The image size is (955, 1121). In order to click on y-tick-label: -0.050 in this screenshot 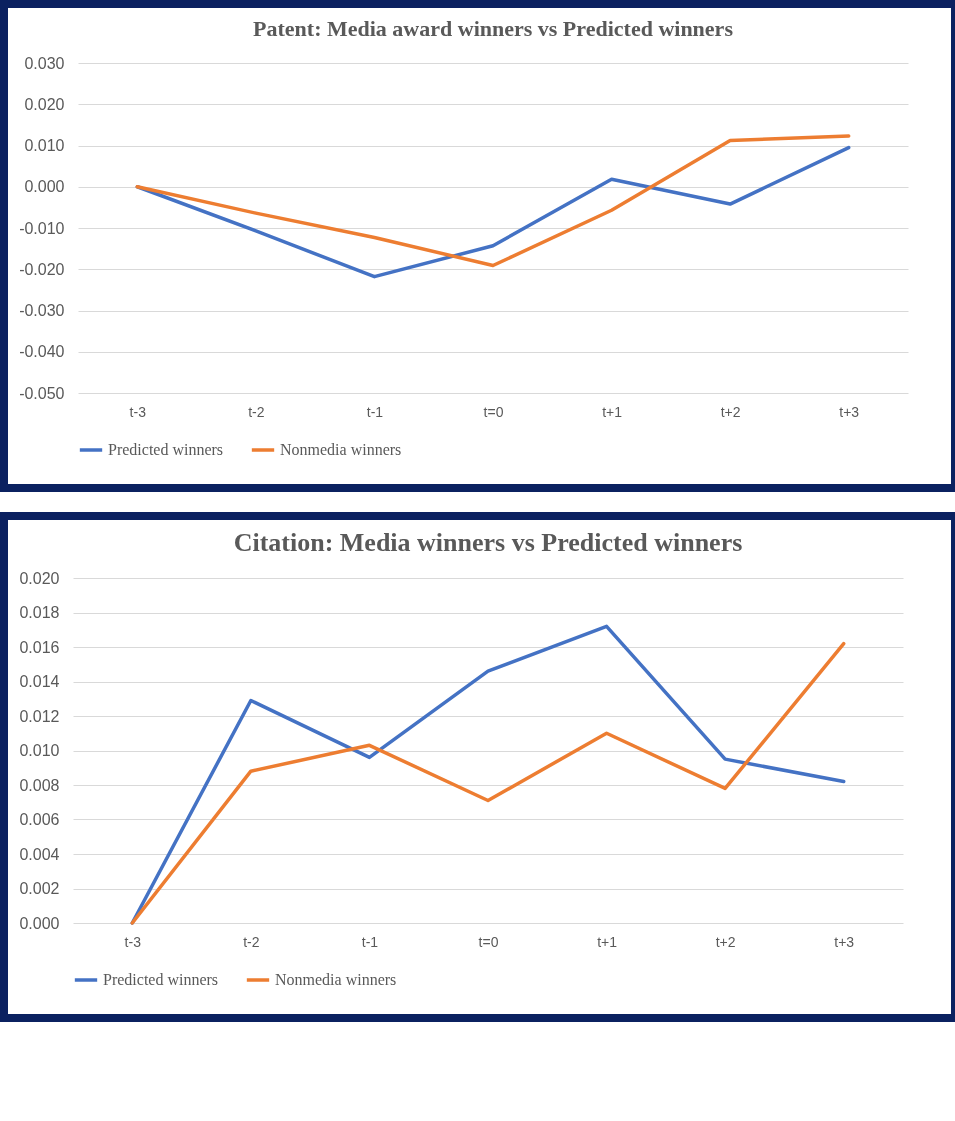, I will do `click(42, 393)`.